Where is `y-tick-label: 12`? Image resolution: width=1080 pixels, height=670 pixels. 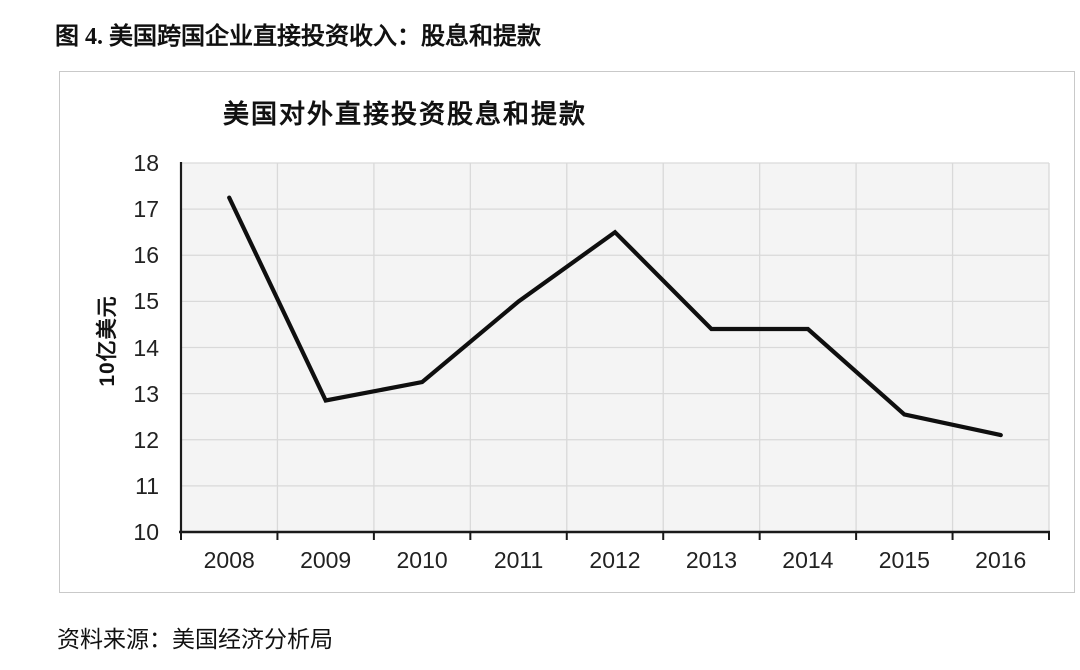 y-tick-label: 12 is located at coordinates (146, 439).